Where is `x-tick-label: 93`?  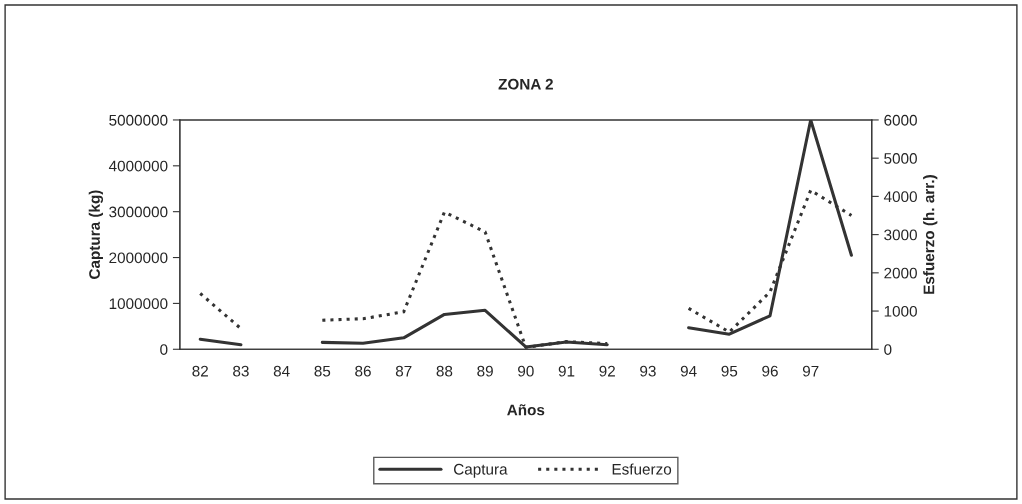
x-tick-label: 93 is located at coordinates (648, 371).